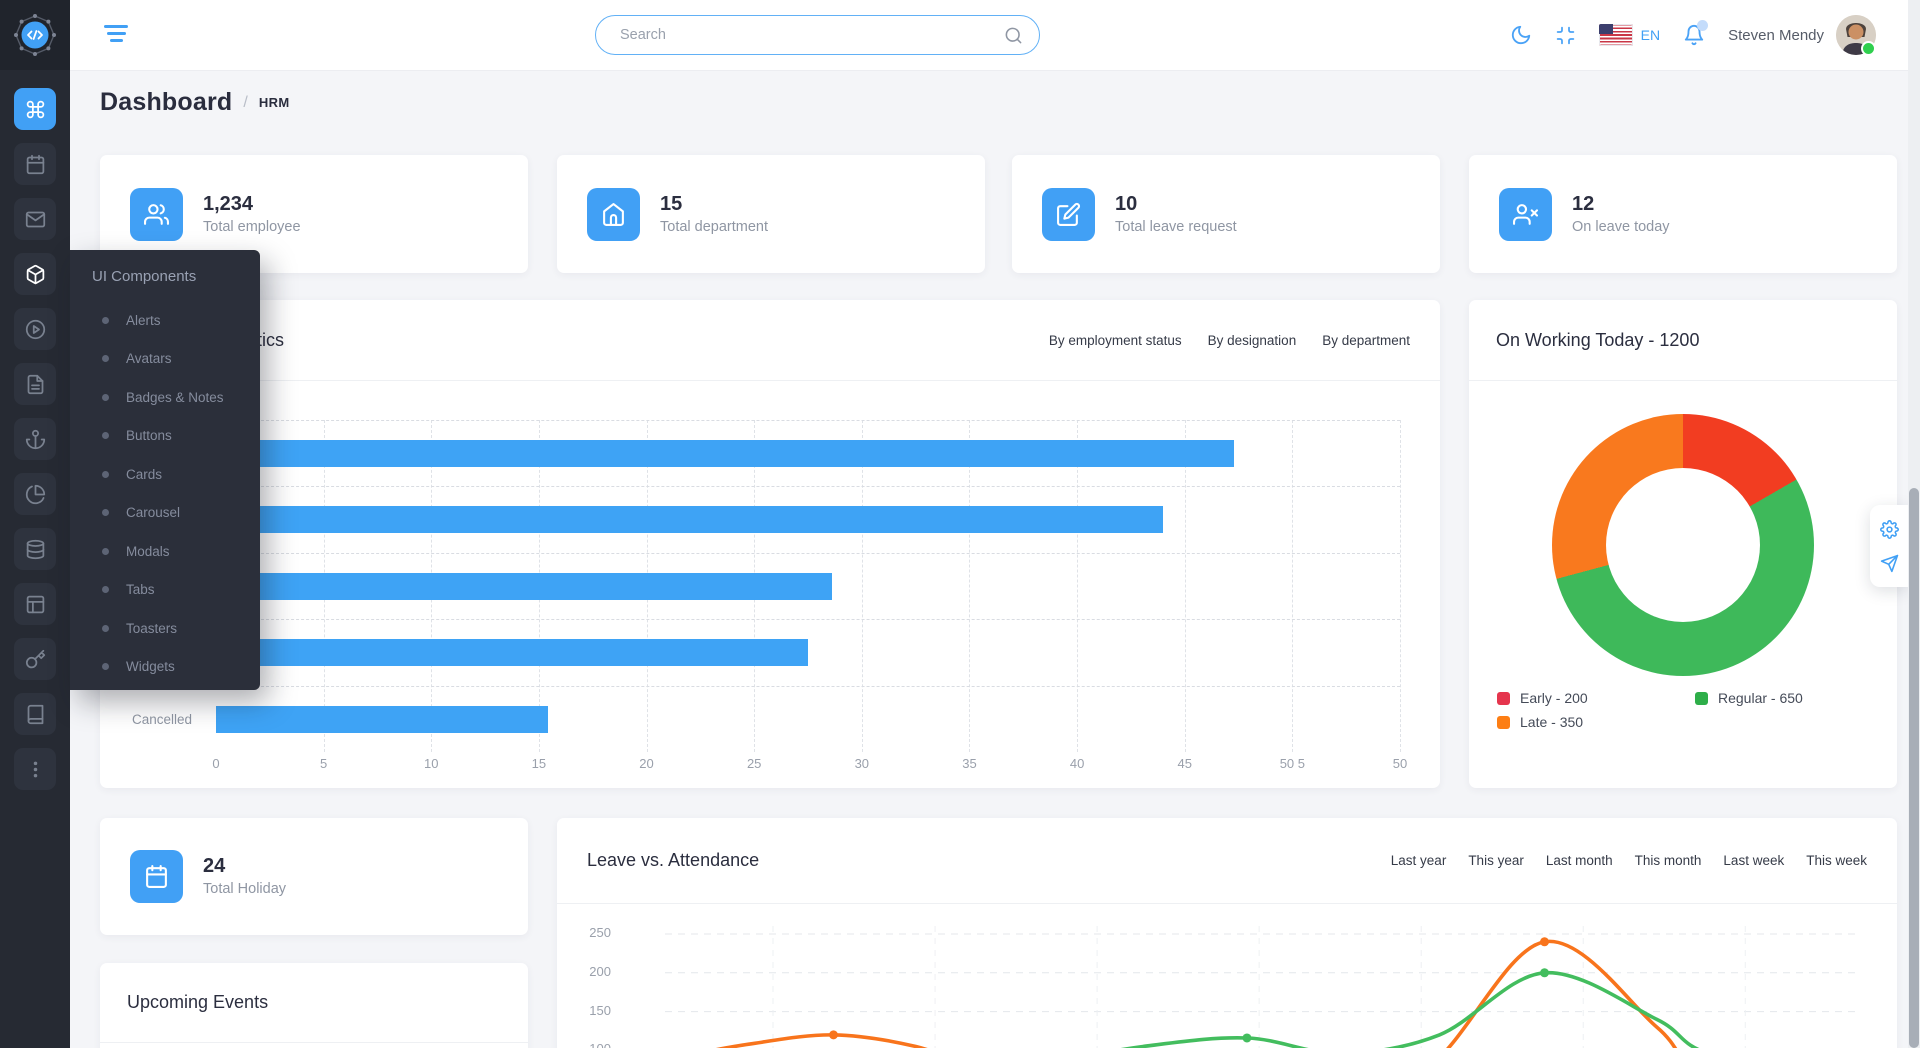 Image resolution: width=1920 pixels, height=1048 pixels. I want to click on card-title: Upcoming Events, so click(198, 1002).